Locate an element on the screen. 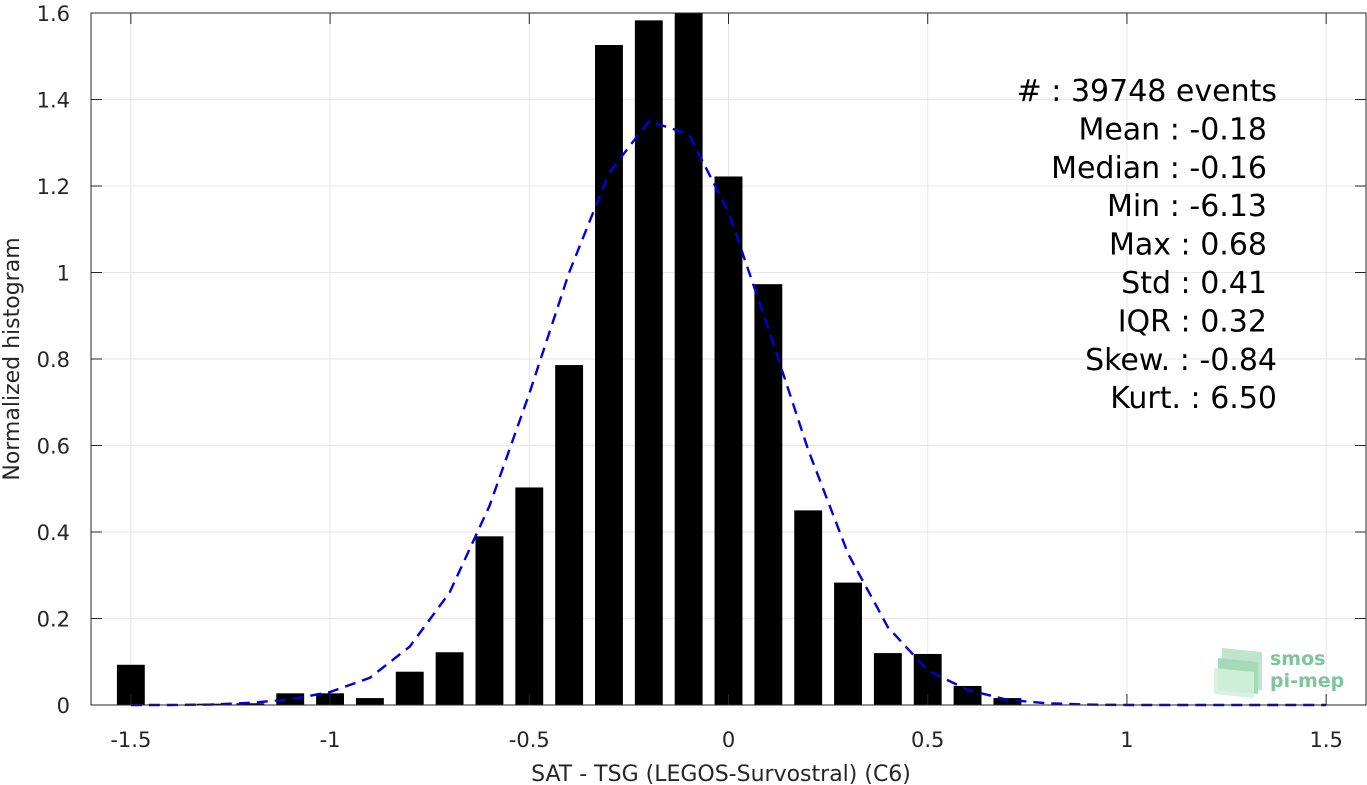 The width and height of the screenshot is (1367, 785). x-tick-label: -1 is located at coordinates (330, 740).